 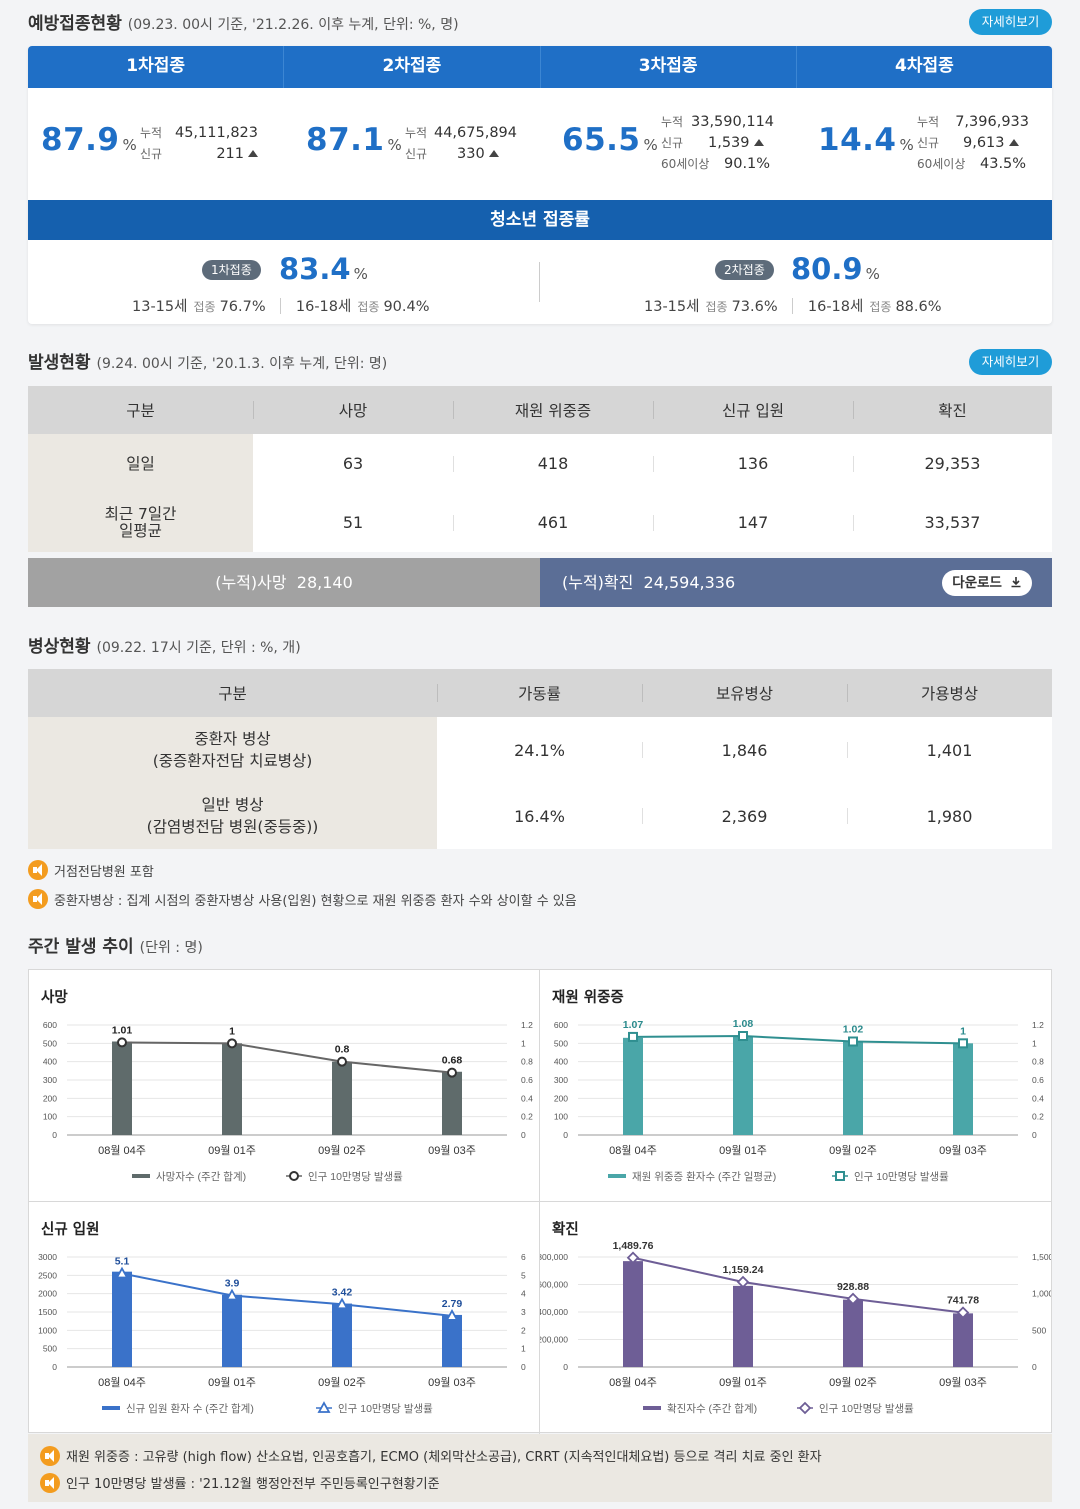 I want to click on dose-4-detail: 누적 7,396,933 신규 9,613 60세이상 43.5%, so click(x=973, y=142).